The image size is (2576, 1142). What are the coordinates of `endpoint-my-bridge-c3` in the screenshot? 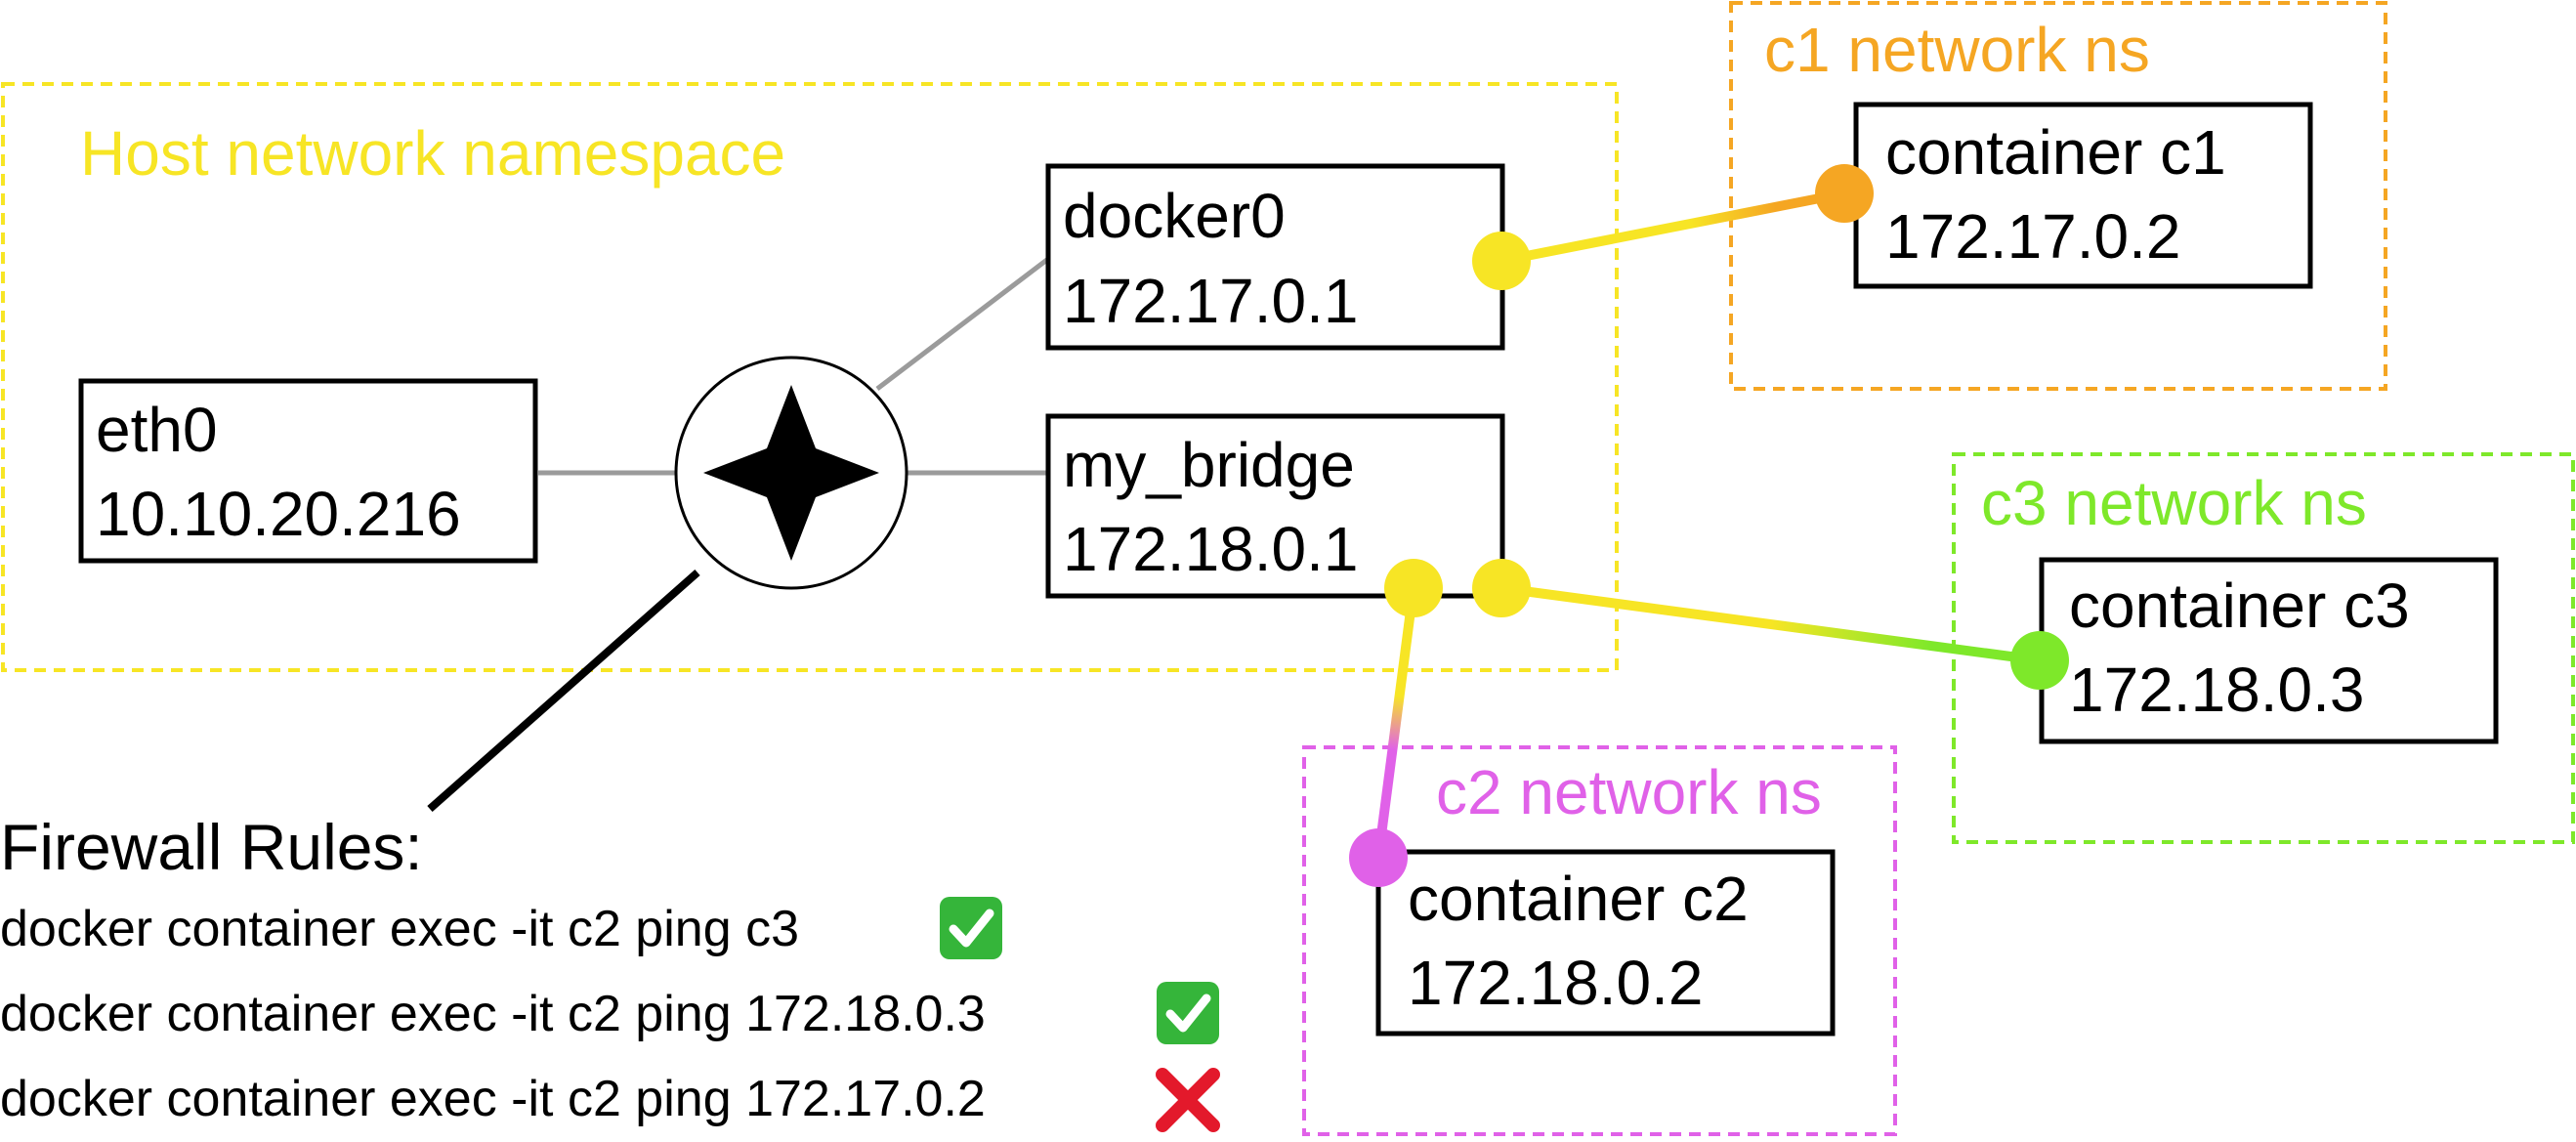 It's located at (1501, 588).